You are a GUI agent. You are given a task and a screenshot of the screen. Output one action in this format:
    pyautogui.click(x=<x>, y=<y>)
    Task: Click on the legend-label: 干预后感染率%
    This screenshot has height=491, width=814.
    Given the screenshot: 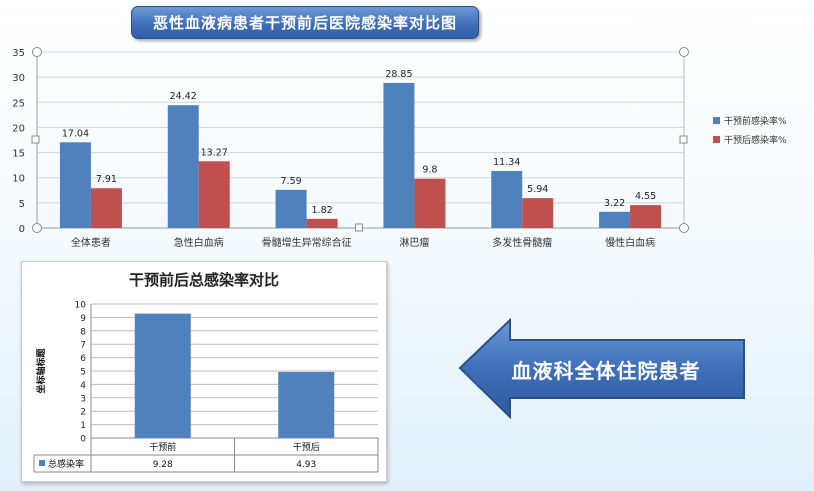 What is the action you would take?
    pyautogui.click(x=755, y=140)
    